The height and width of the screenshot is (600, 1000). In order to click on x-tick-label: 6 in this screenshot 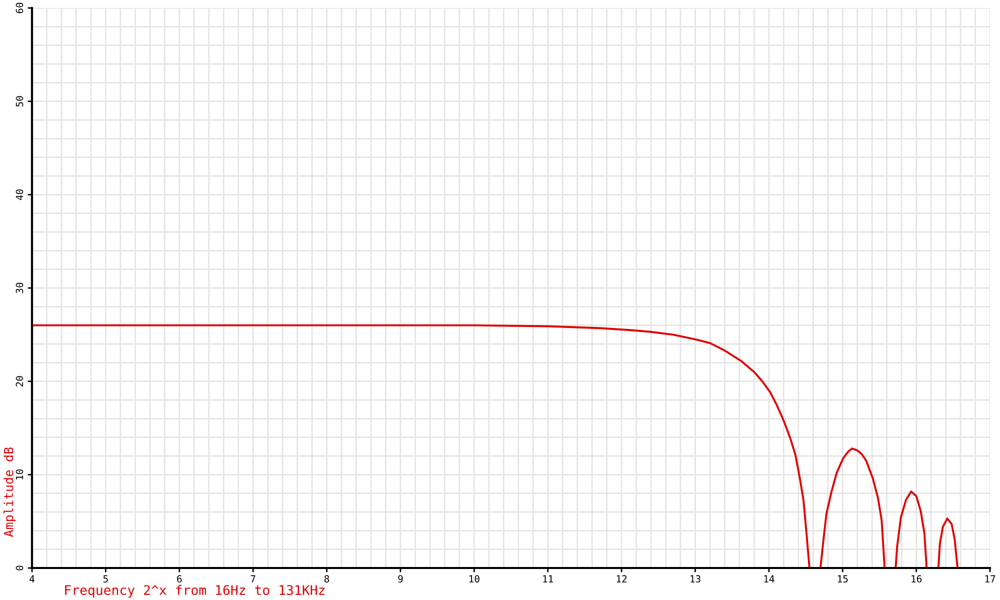, I will do `click(179, 579)`.